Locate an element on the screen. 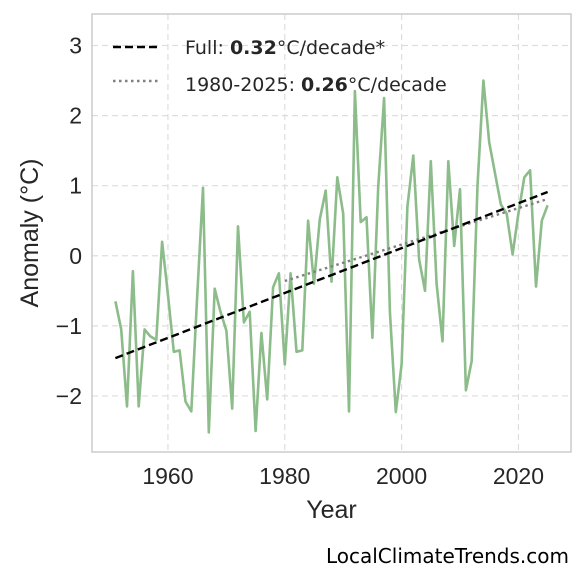 The height and width of the screenshot is (580, 585). legend-full-unit: °C/decade* is located at coordinates (331, 48).